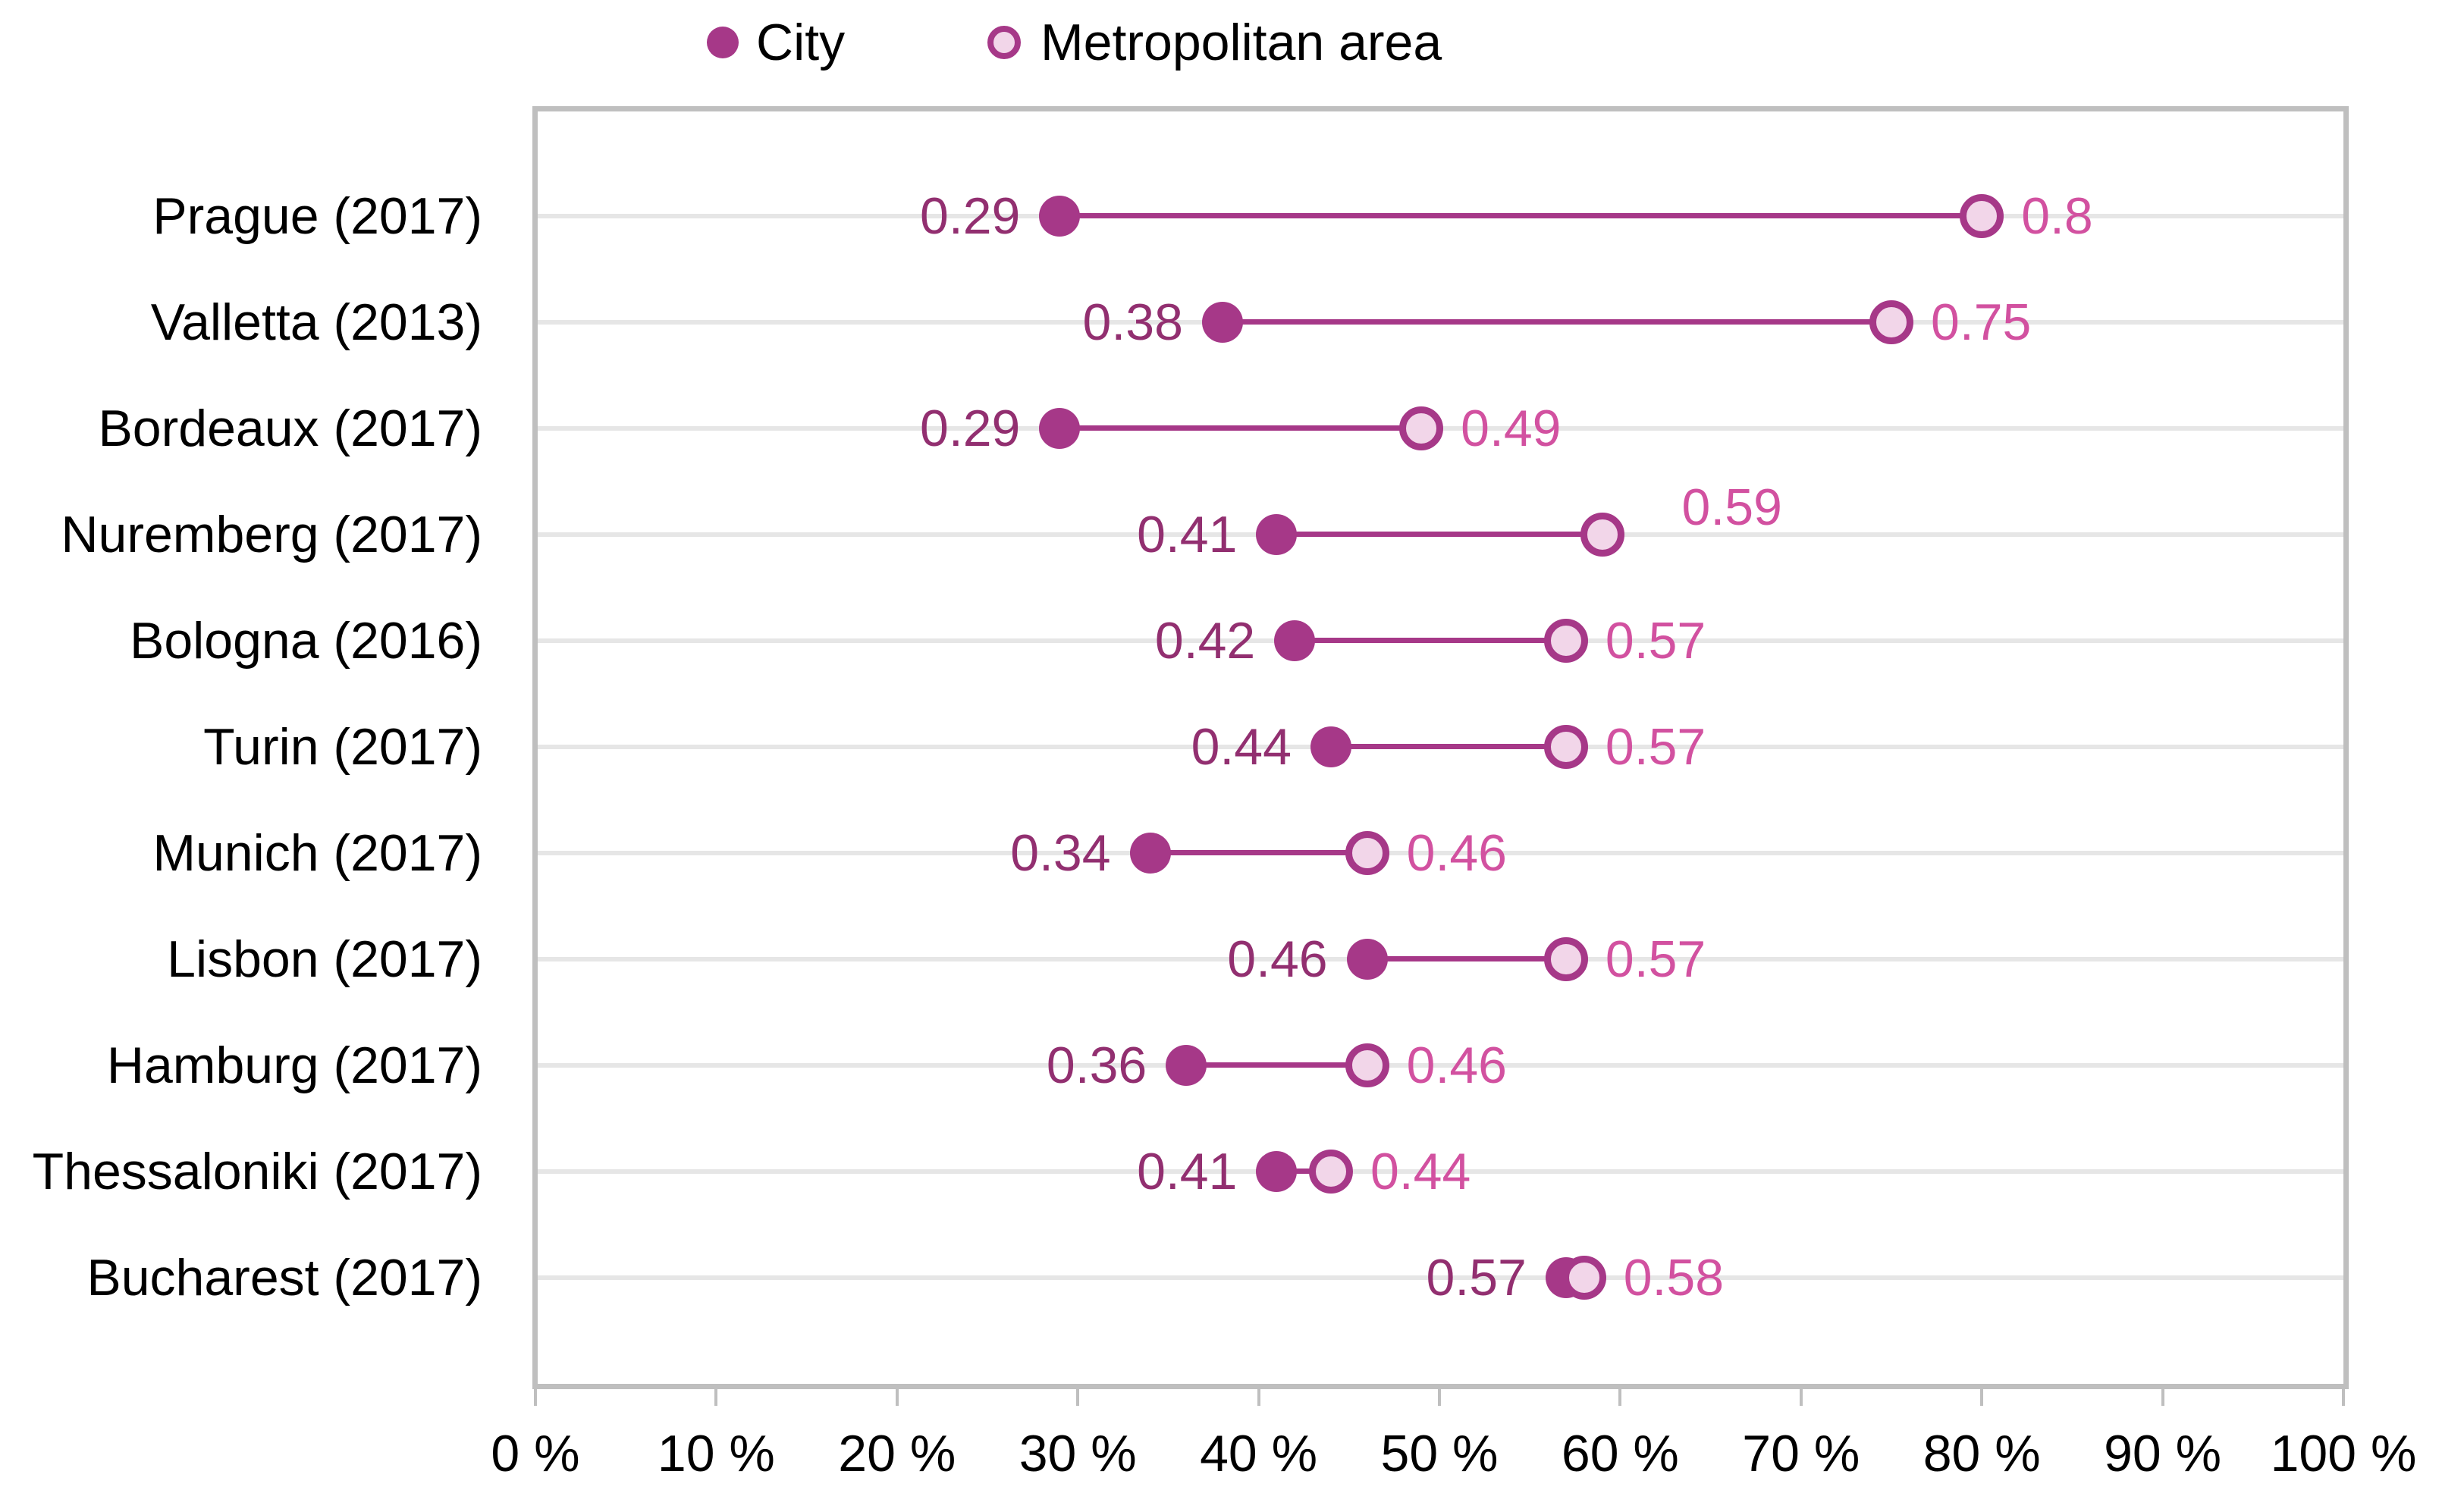 This screenshot has height=1512, width=2442. Describe the element at coordinates (1259, 1453) in the screenshot. I see `x-axis-tick-label: 40 %` at that location.